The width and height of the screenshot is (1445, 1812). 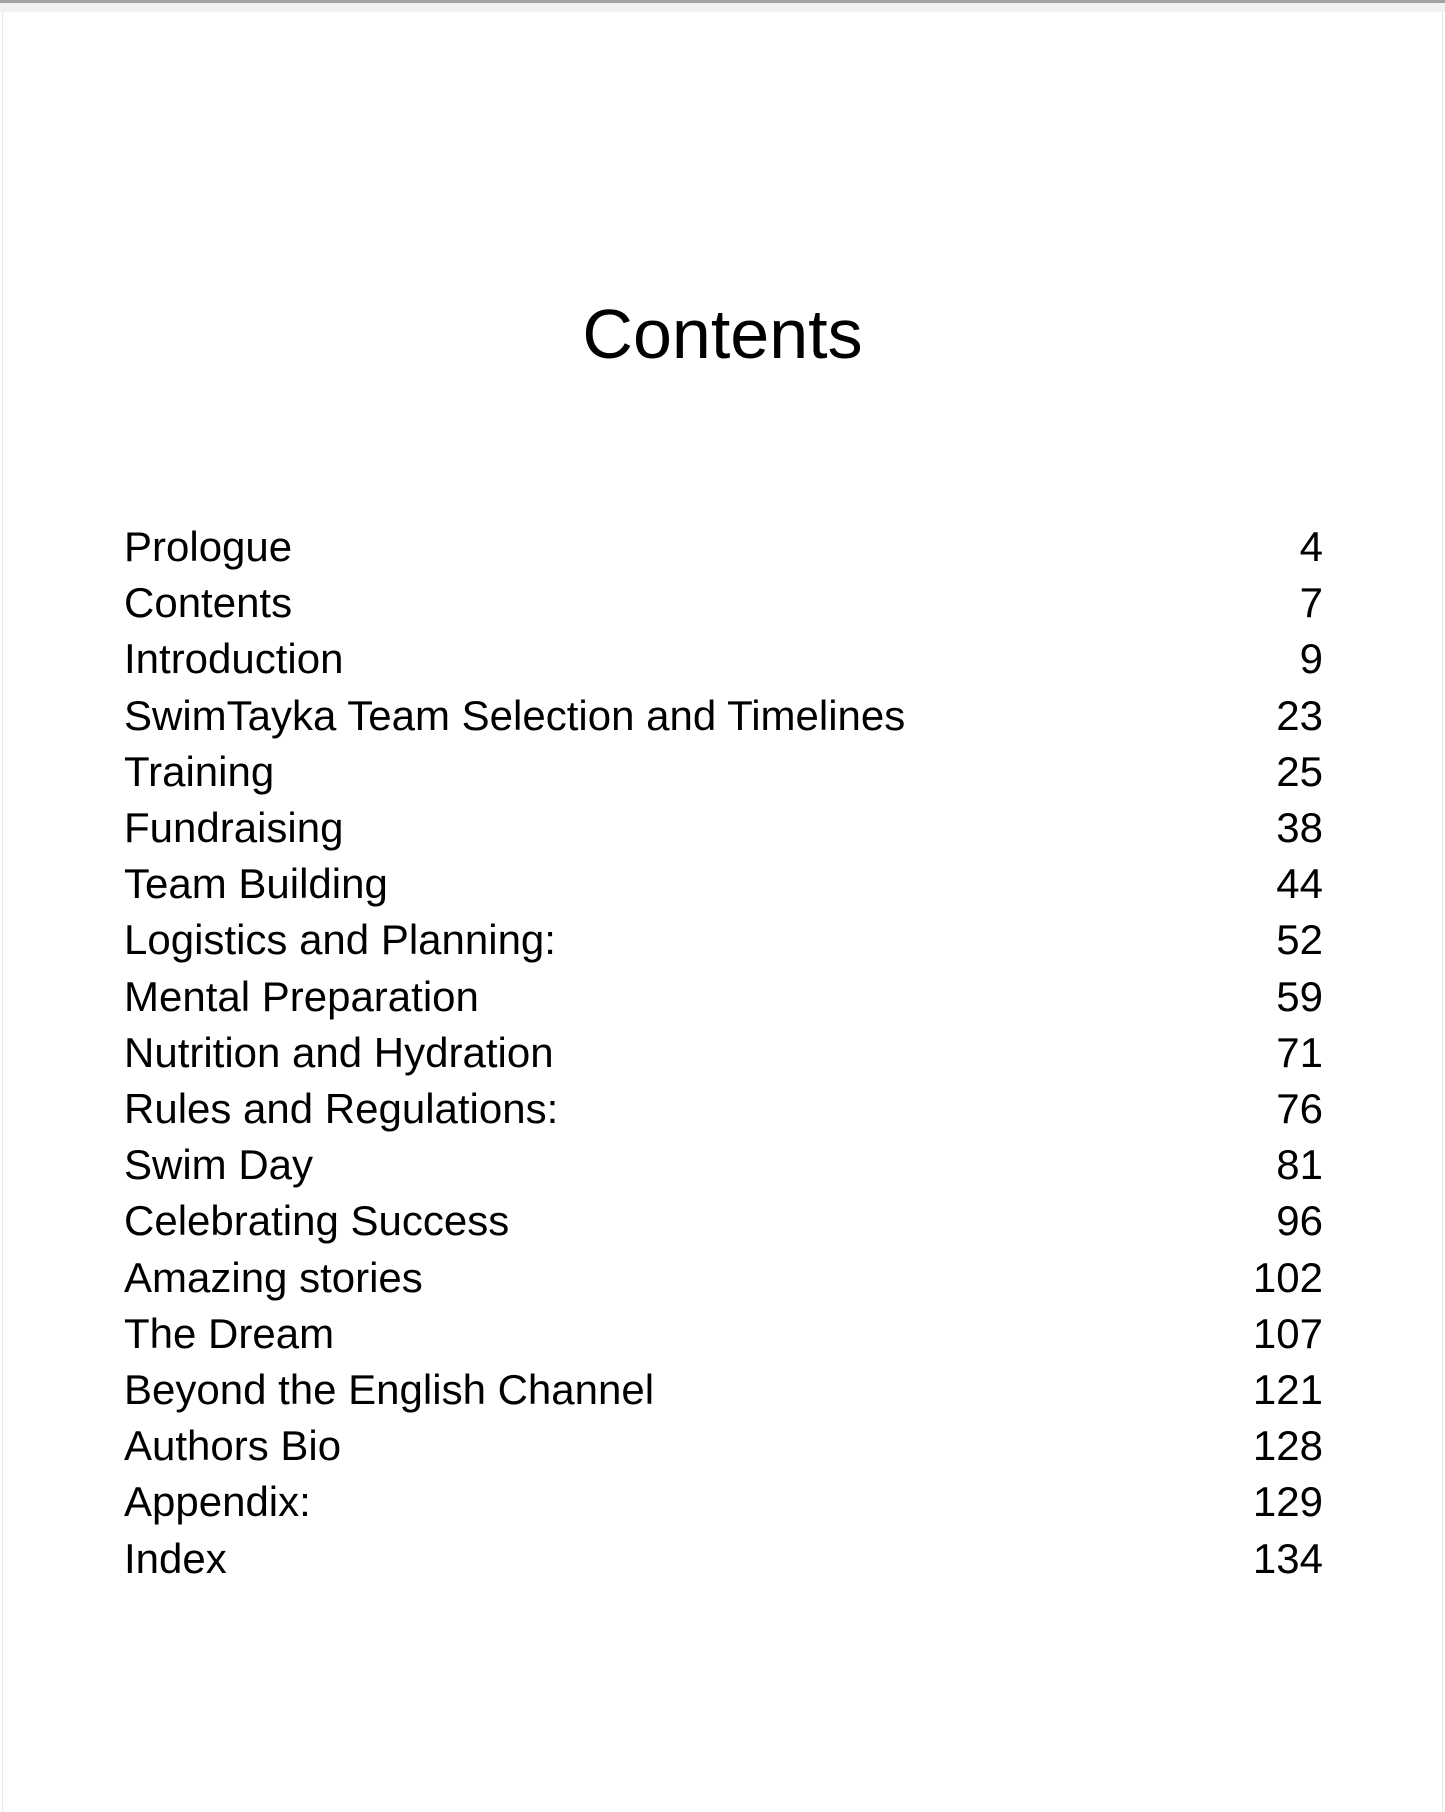 I want to click on toc-entry-page: 134, so click(x=1287, y=1558).